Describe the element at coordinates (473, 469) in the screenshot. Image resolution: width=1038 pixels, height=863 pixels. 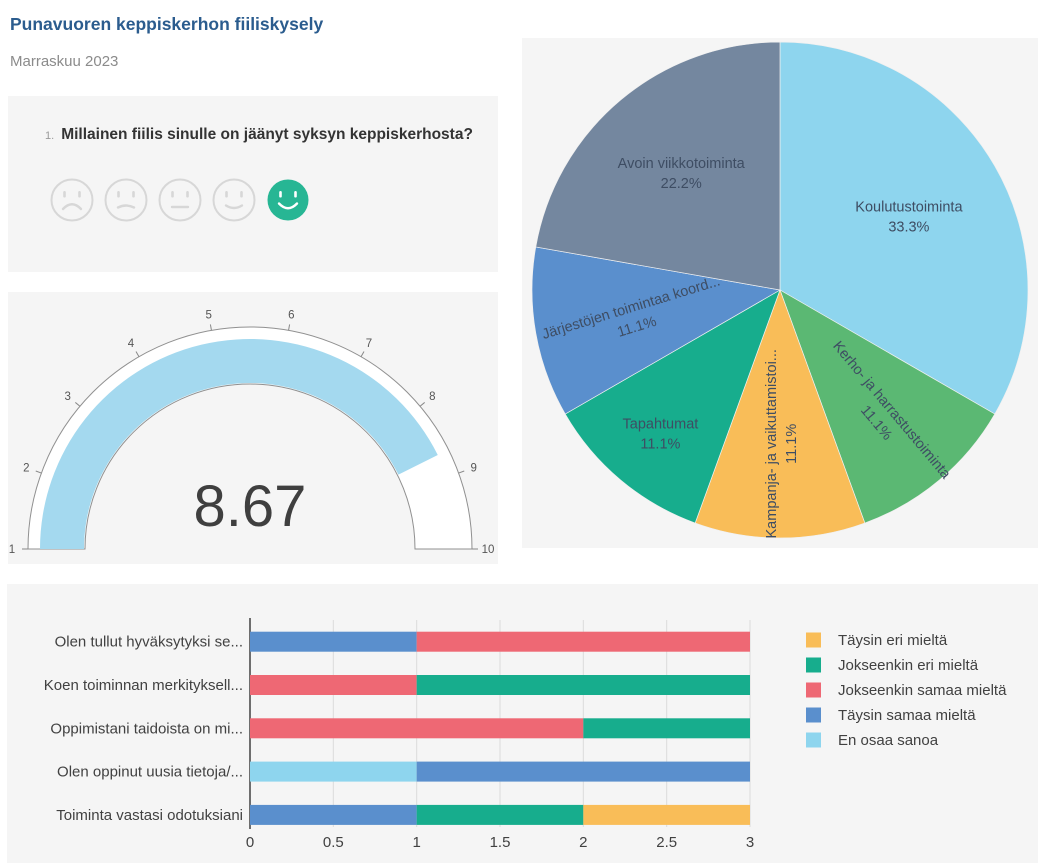
I see `gauge-tick-label: 9` at that location.